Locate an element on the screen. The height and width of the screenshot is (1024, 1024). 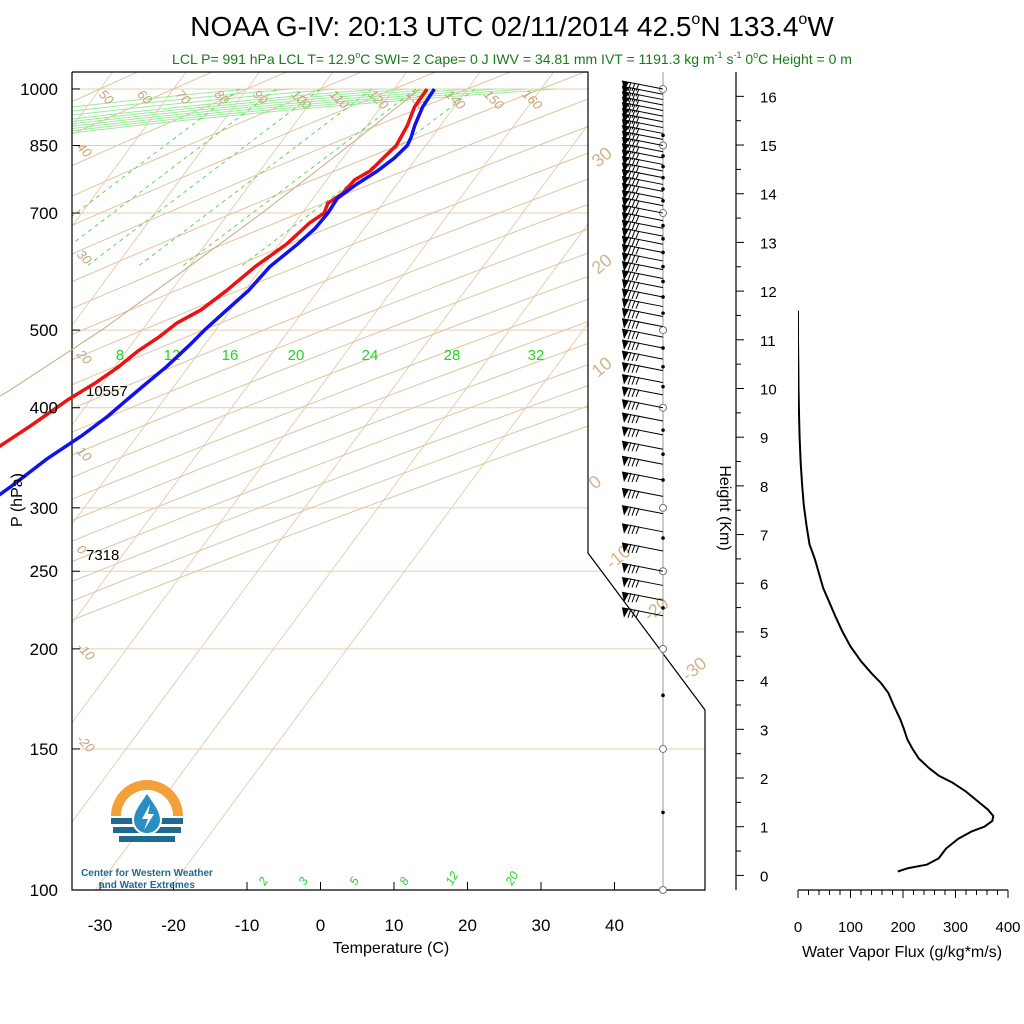
moist-adiabat-label: 32 is located at coordinates (536, 355).